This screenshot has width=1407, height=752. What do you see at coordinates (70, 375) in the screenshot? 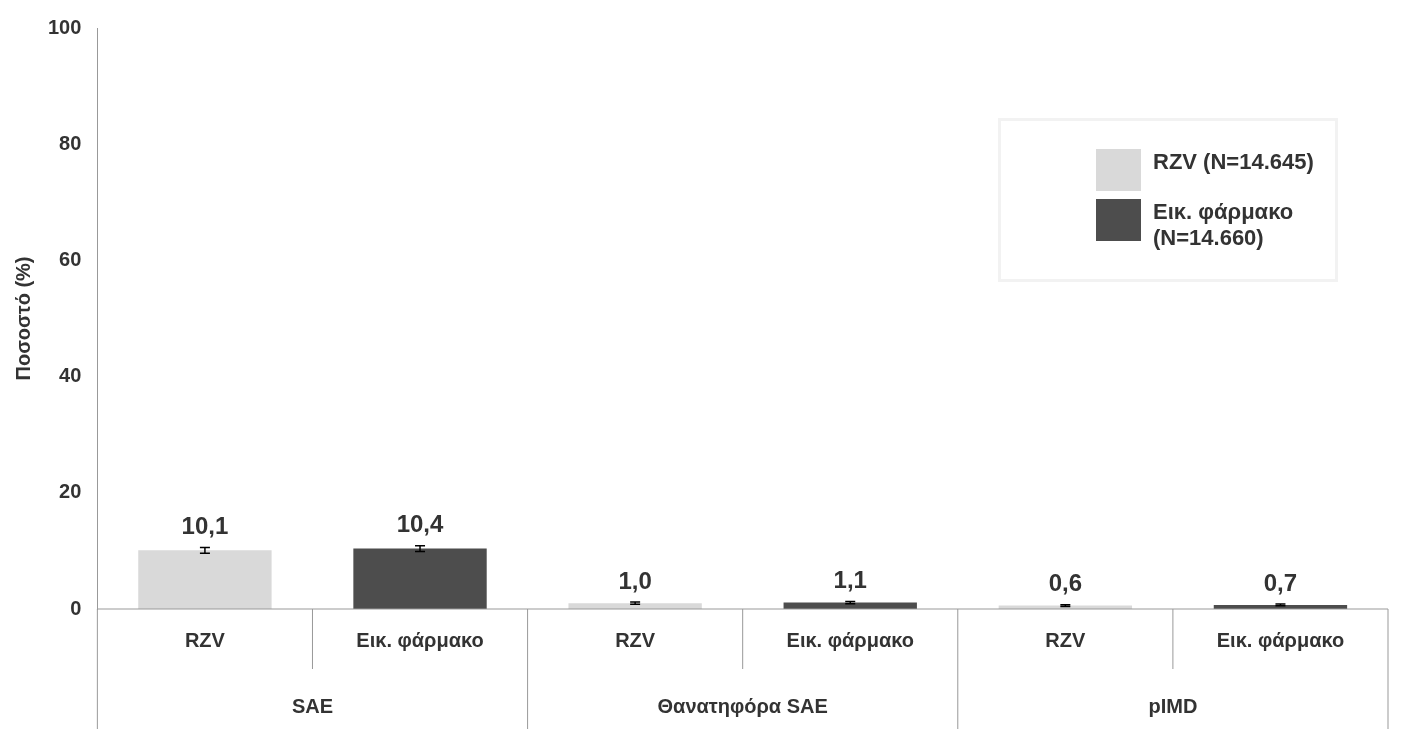
I see `y-tick-label: 40` at bounding box center [70, 375].